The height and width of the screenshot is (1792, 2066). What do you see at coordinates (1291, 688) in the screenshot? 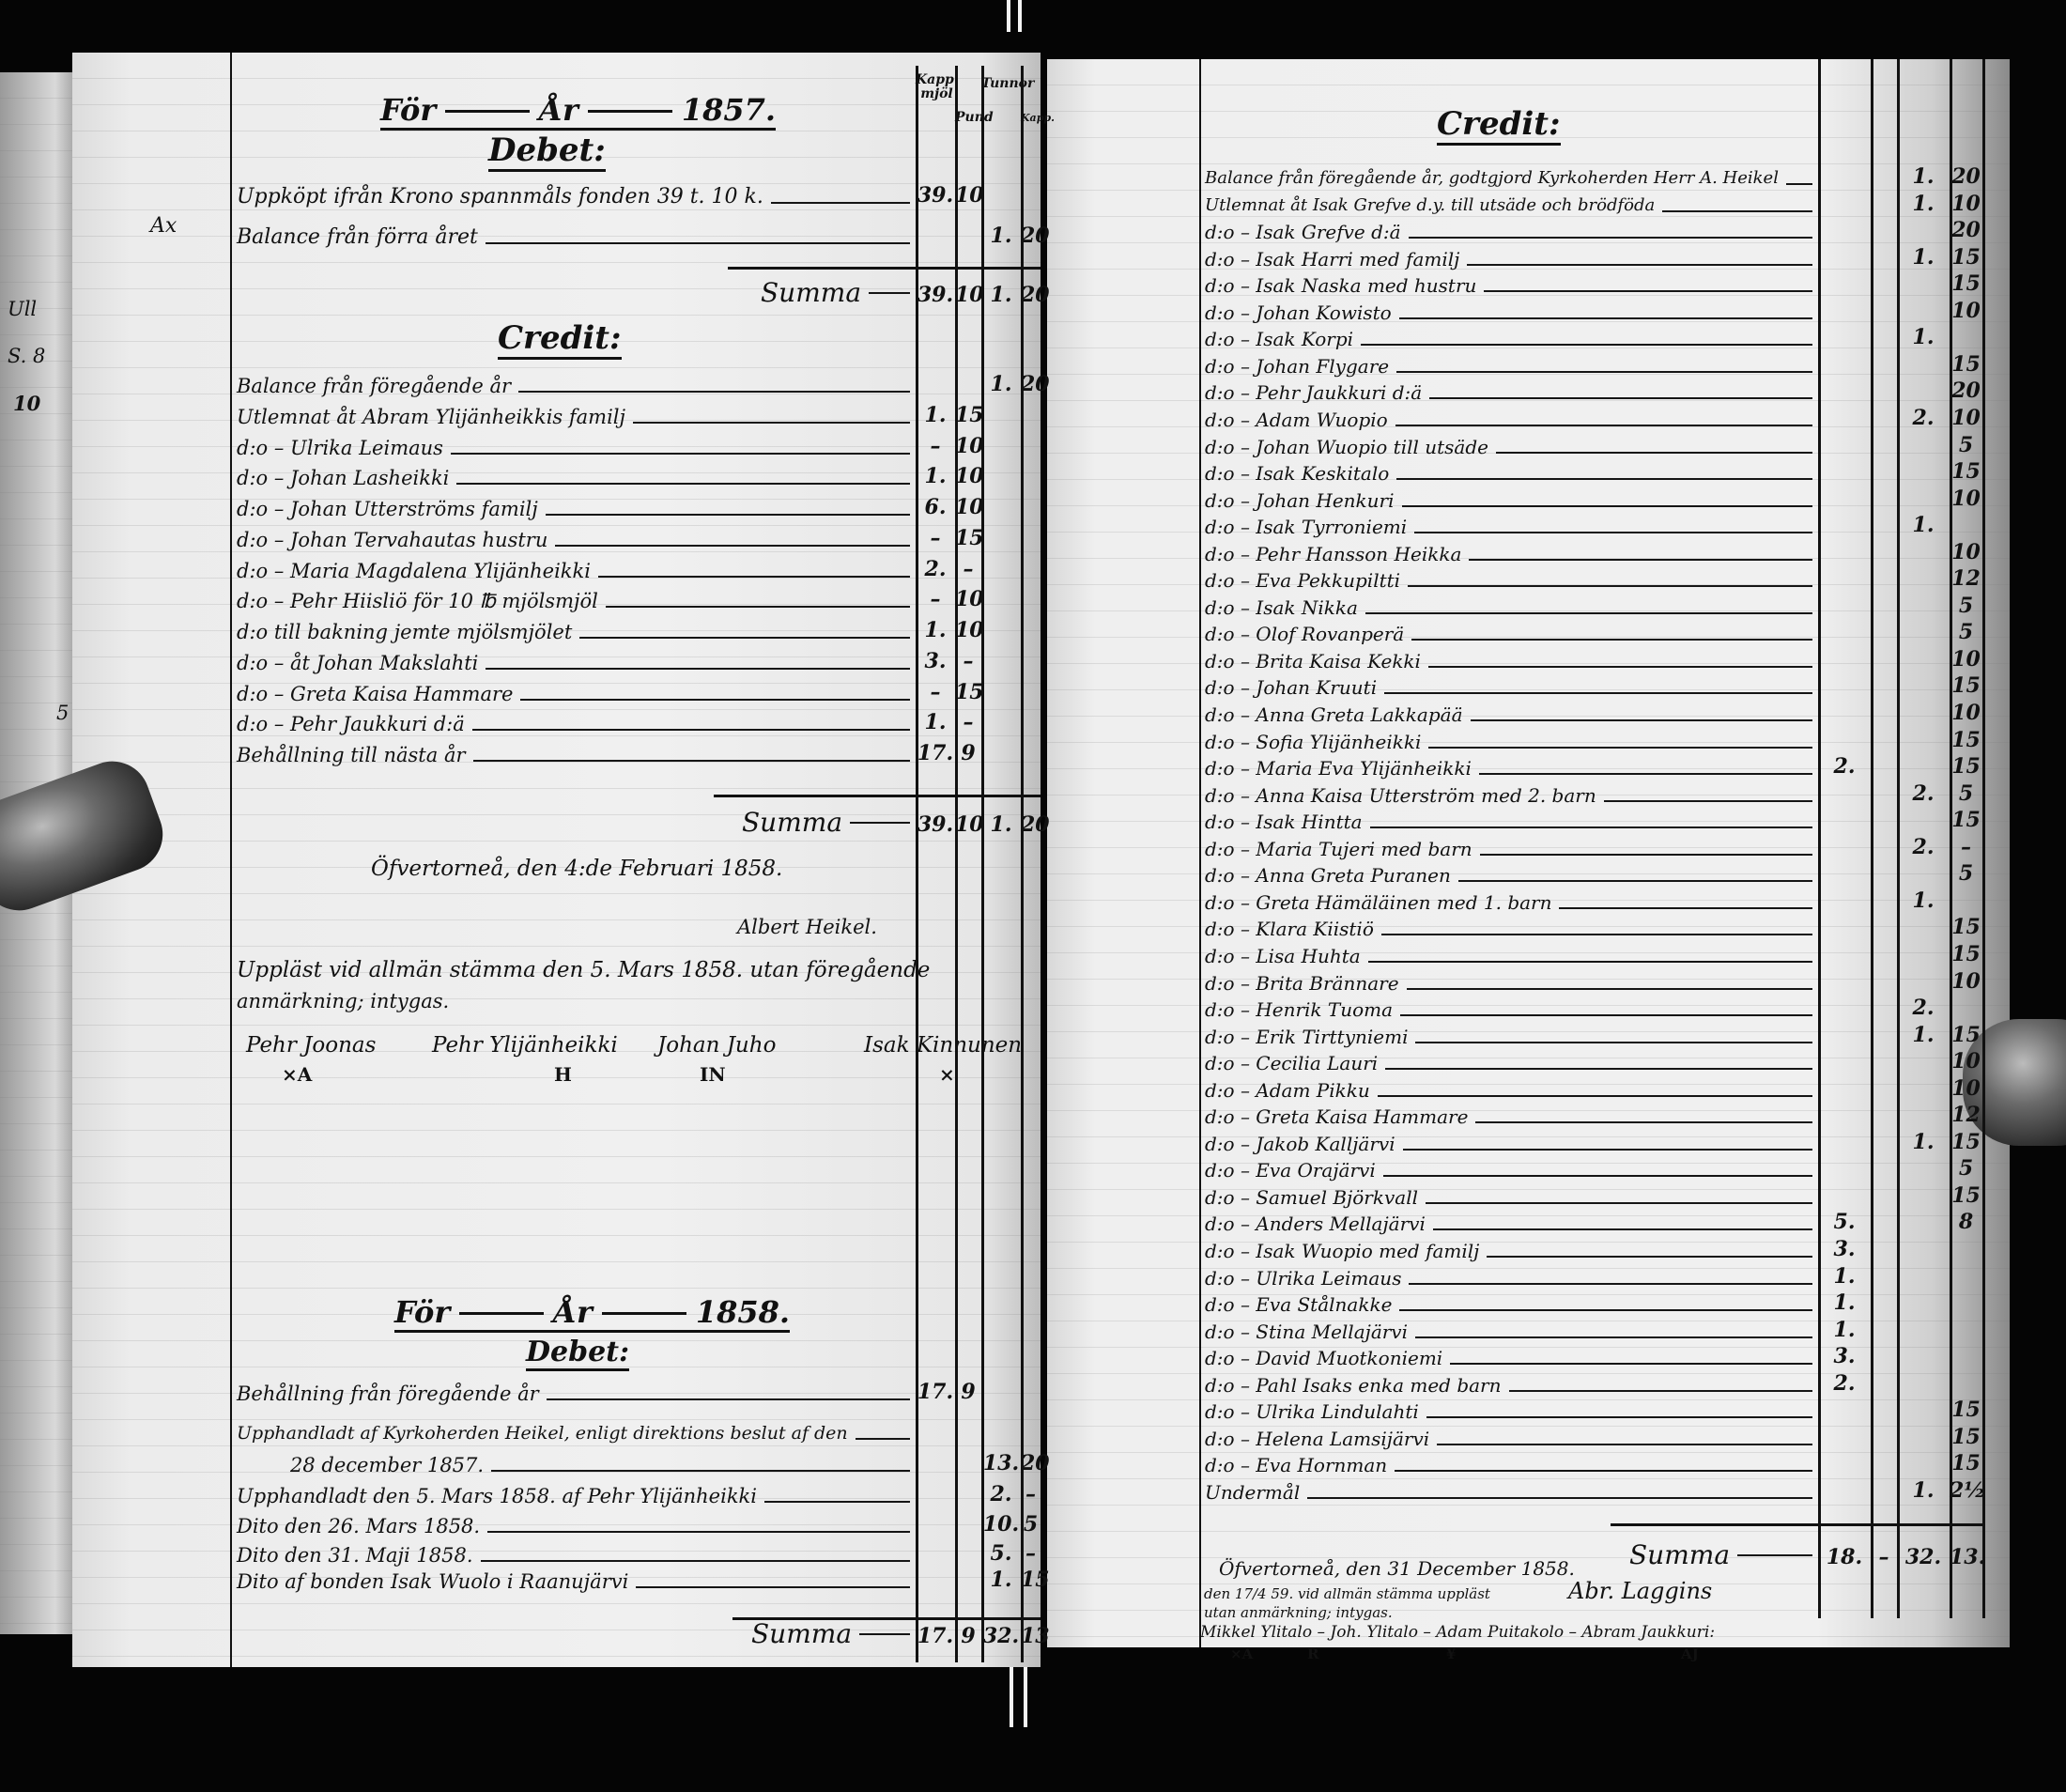
I see `entry-text: d:o – Johan Kruuti` at bounding box center [1291, 688].